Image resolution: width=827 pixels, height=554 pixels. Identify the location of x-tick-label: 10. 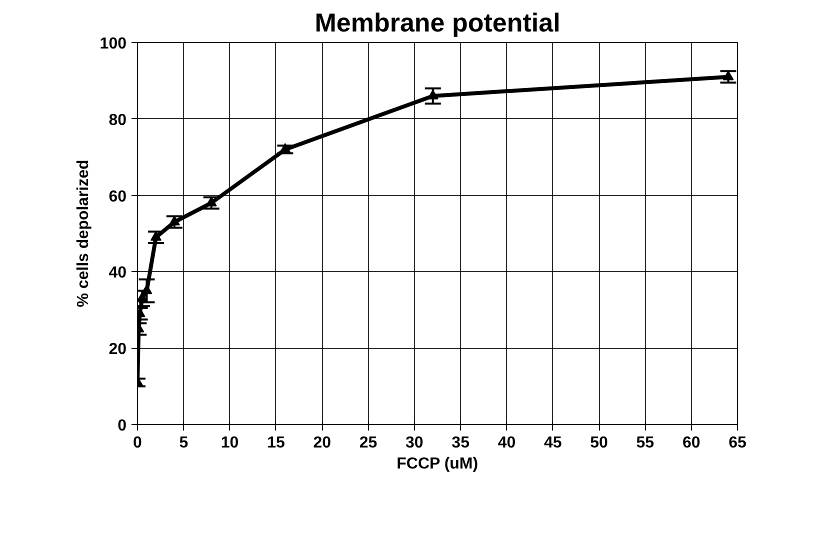
(229, 443).